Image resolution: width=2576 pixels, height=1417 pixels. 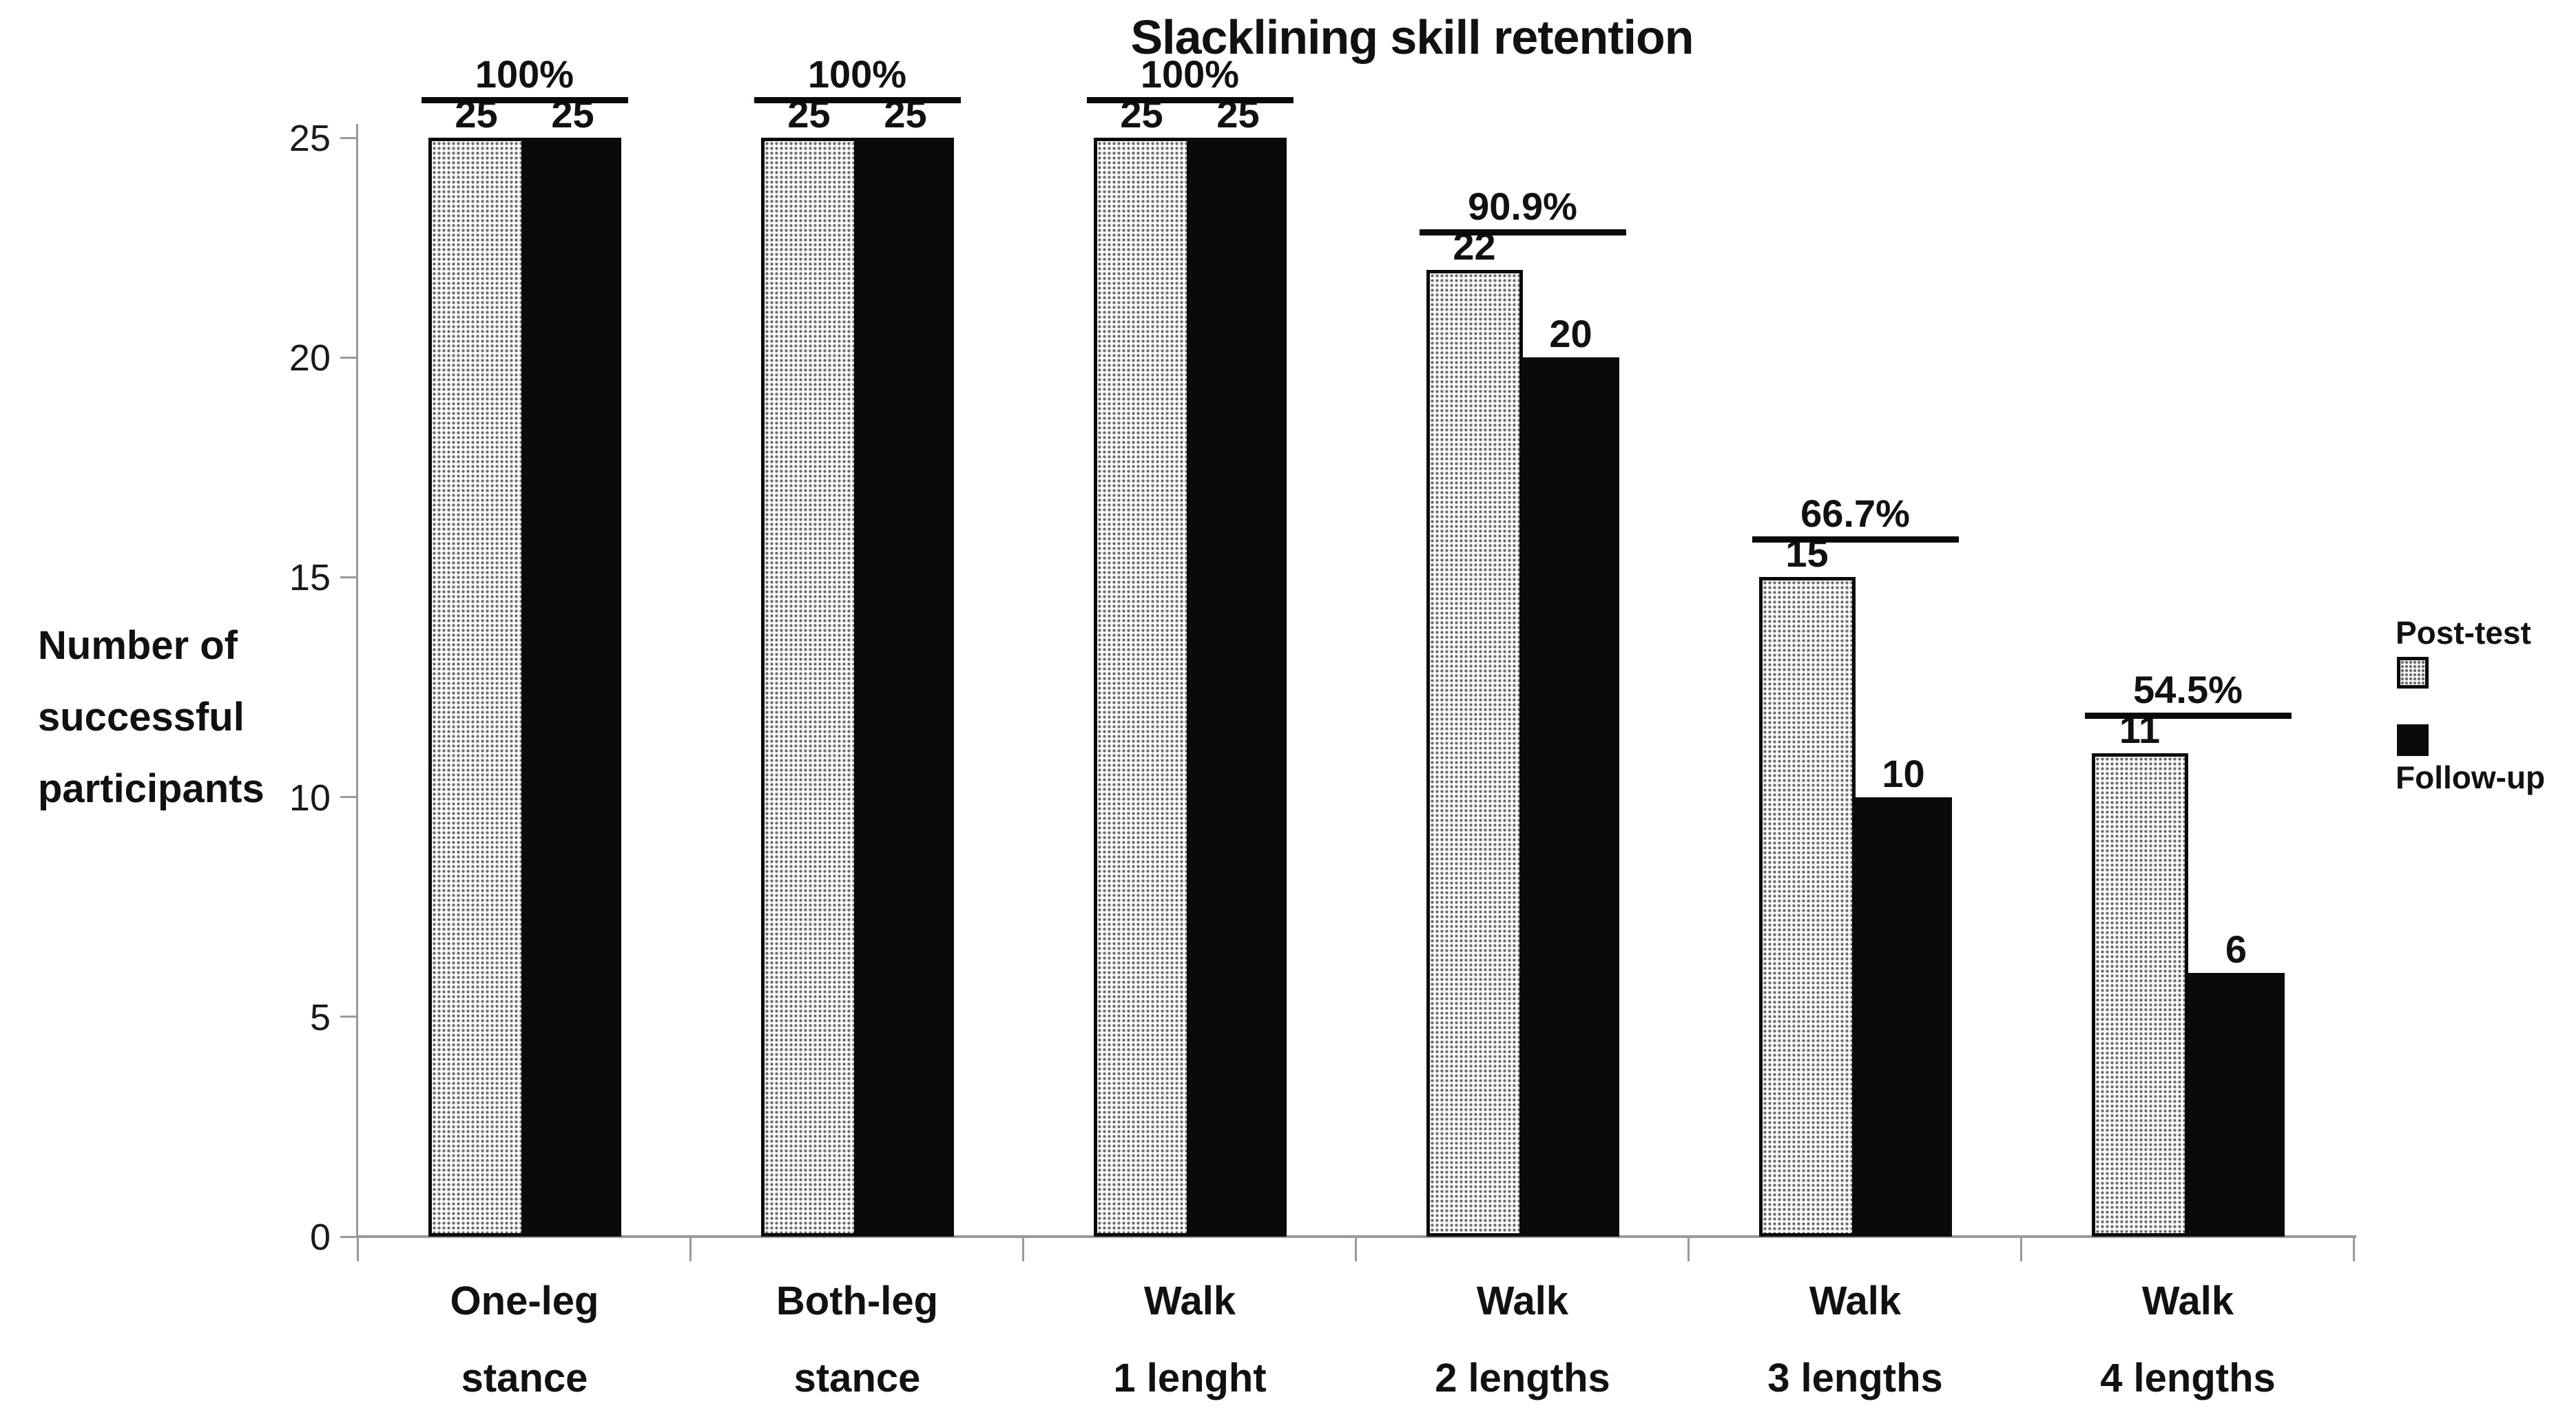 What do you see at coordinates (1807, 907) in the screenshot?
I see `bar-post-test-walk-3-lengths` at bounding box center [1807, 907].